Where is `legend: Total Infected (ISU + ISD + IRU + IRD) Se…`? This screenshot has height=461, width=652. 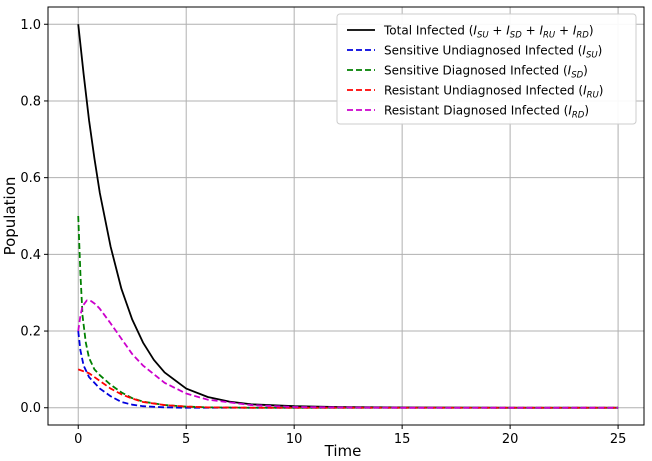
legend: Total Infected (ISU + ISD + IRU + IRD) Se… is located at coordinates (486, 69).